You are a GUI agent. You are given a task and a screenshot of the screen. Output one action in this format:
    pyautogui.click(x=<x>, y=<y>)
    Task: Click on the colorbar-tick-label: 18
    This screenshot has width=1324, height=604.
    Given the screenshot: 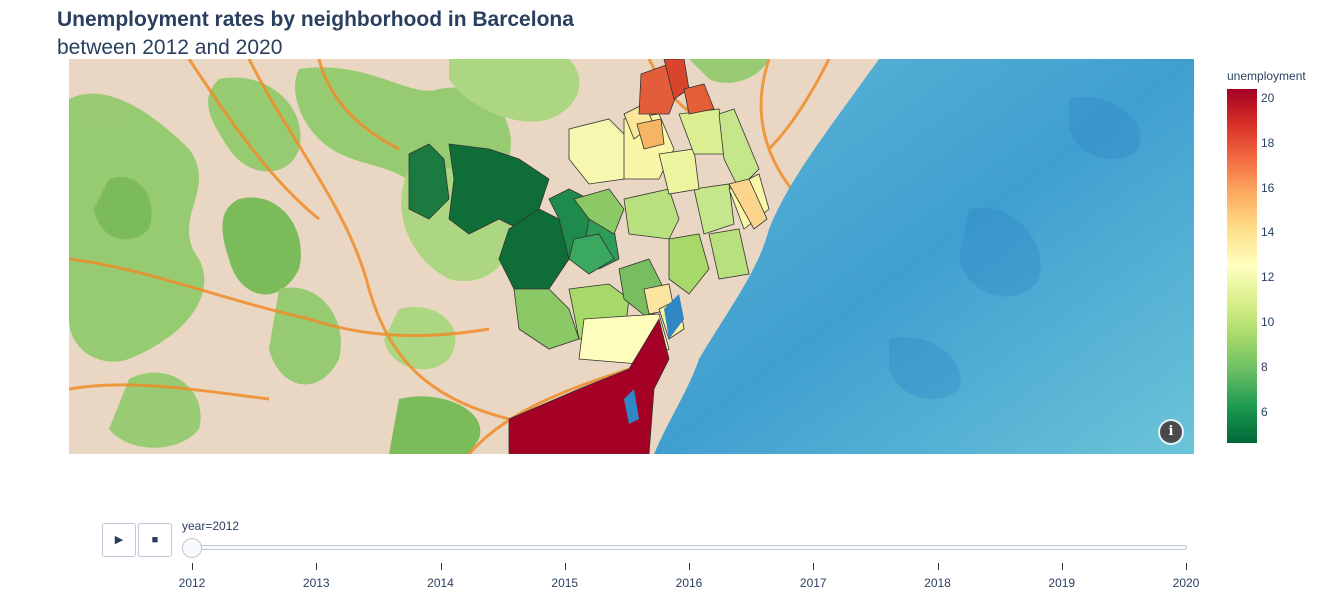 What is the action you would take?
    pyautogui.click(x=1268, y=142)
    